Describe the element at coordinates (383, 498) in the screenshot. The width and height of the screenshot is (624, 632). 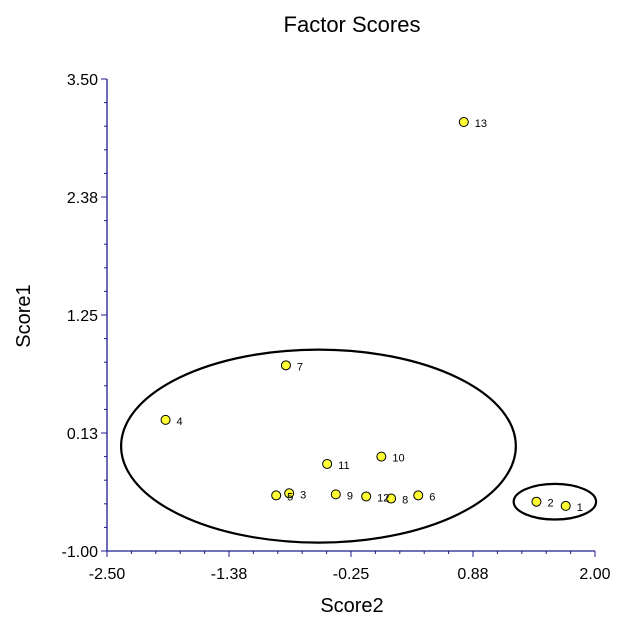
I see `point-label: 12` at that location.